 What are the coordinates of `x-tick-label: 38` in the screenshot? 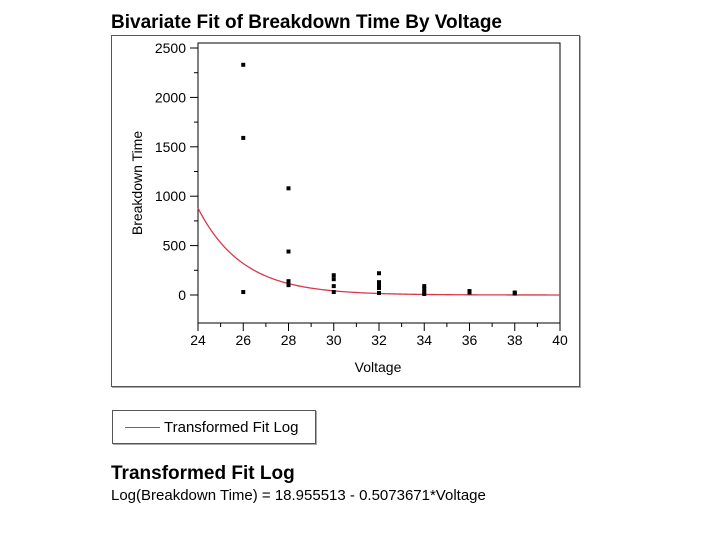 It's located at (515, 340).